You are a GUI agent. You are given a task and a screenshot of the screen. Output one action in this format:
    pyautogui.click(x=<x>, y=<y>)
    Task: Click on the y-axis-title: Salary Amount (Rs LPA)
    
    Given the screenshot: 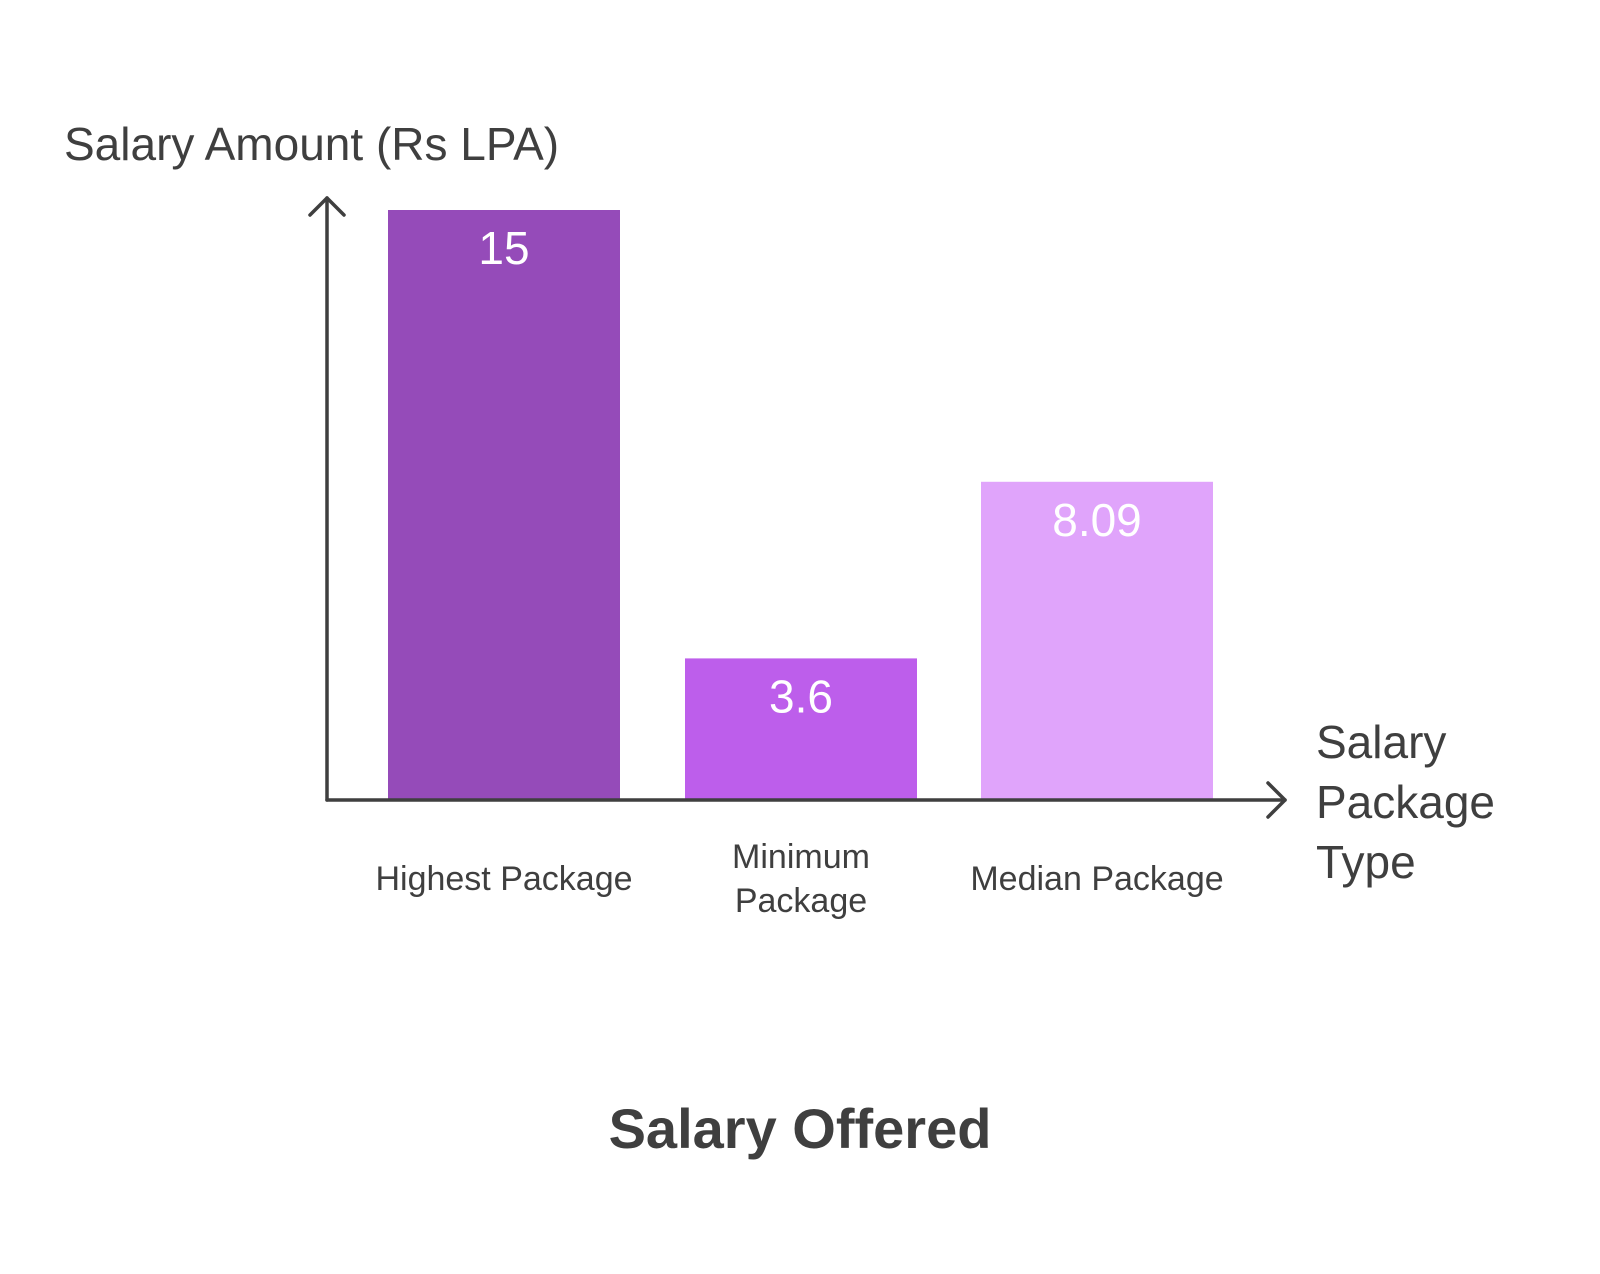 What is the action you would take?
    pyautogui.click(x=311, y=144)
    